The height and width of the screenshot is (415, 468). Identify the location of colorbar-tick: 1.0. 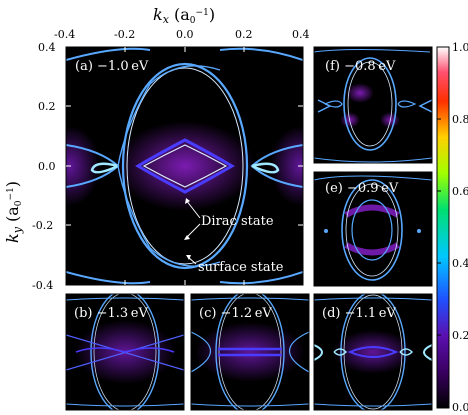
(460, 47).